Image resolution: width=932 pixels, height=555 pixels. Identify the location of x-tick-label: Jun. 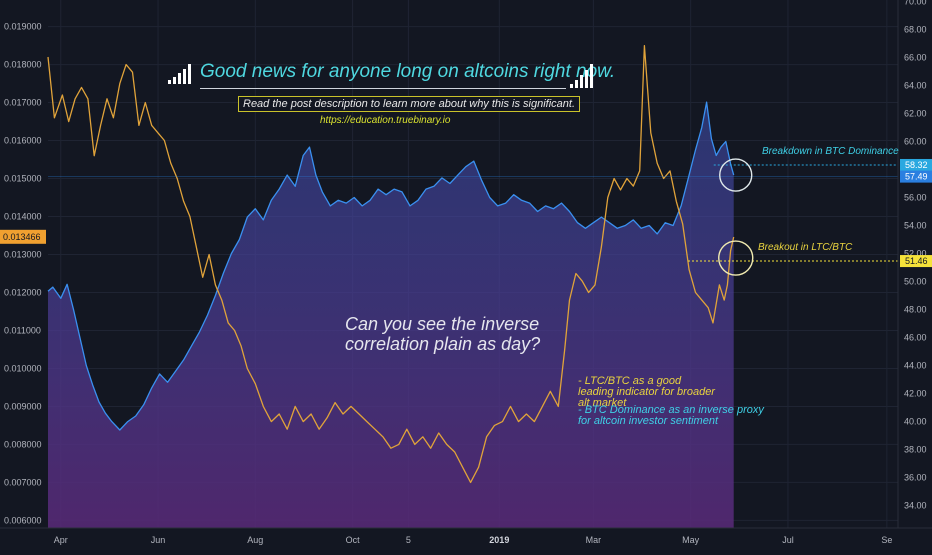
(158, 540).